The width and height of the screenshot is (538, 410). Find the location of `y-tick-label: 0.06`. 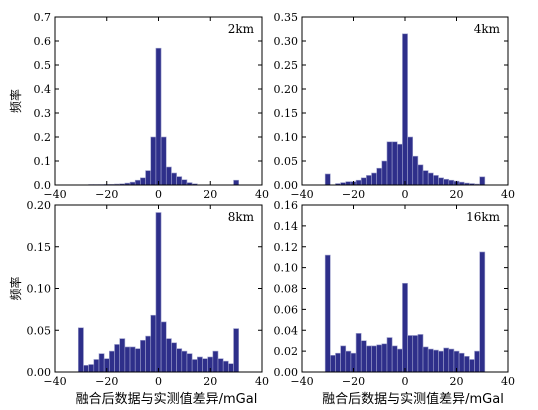

y-tick-label: 0.06 is located at coordinates (286, 309).